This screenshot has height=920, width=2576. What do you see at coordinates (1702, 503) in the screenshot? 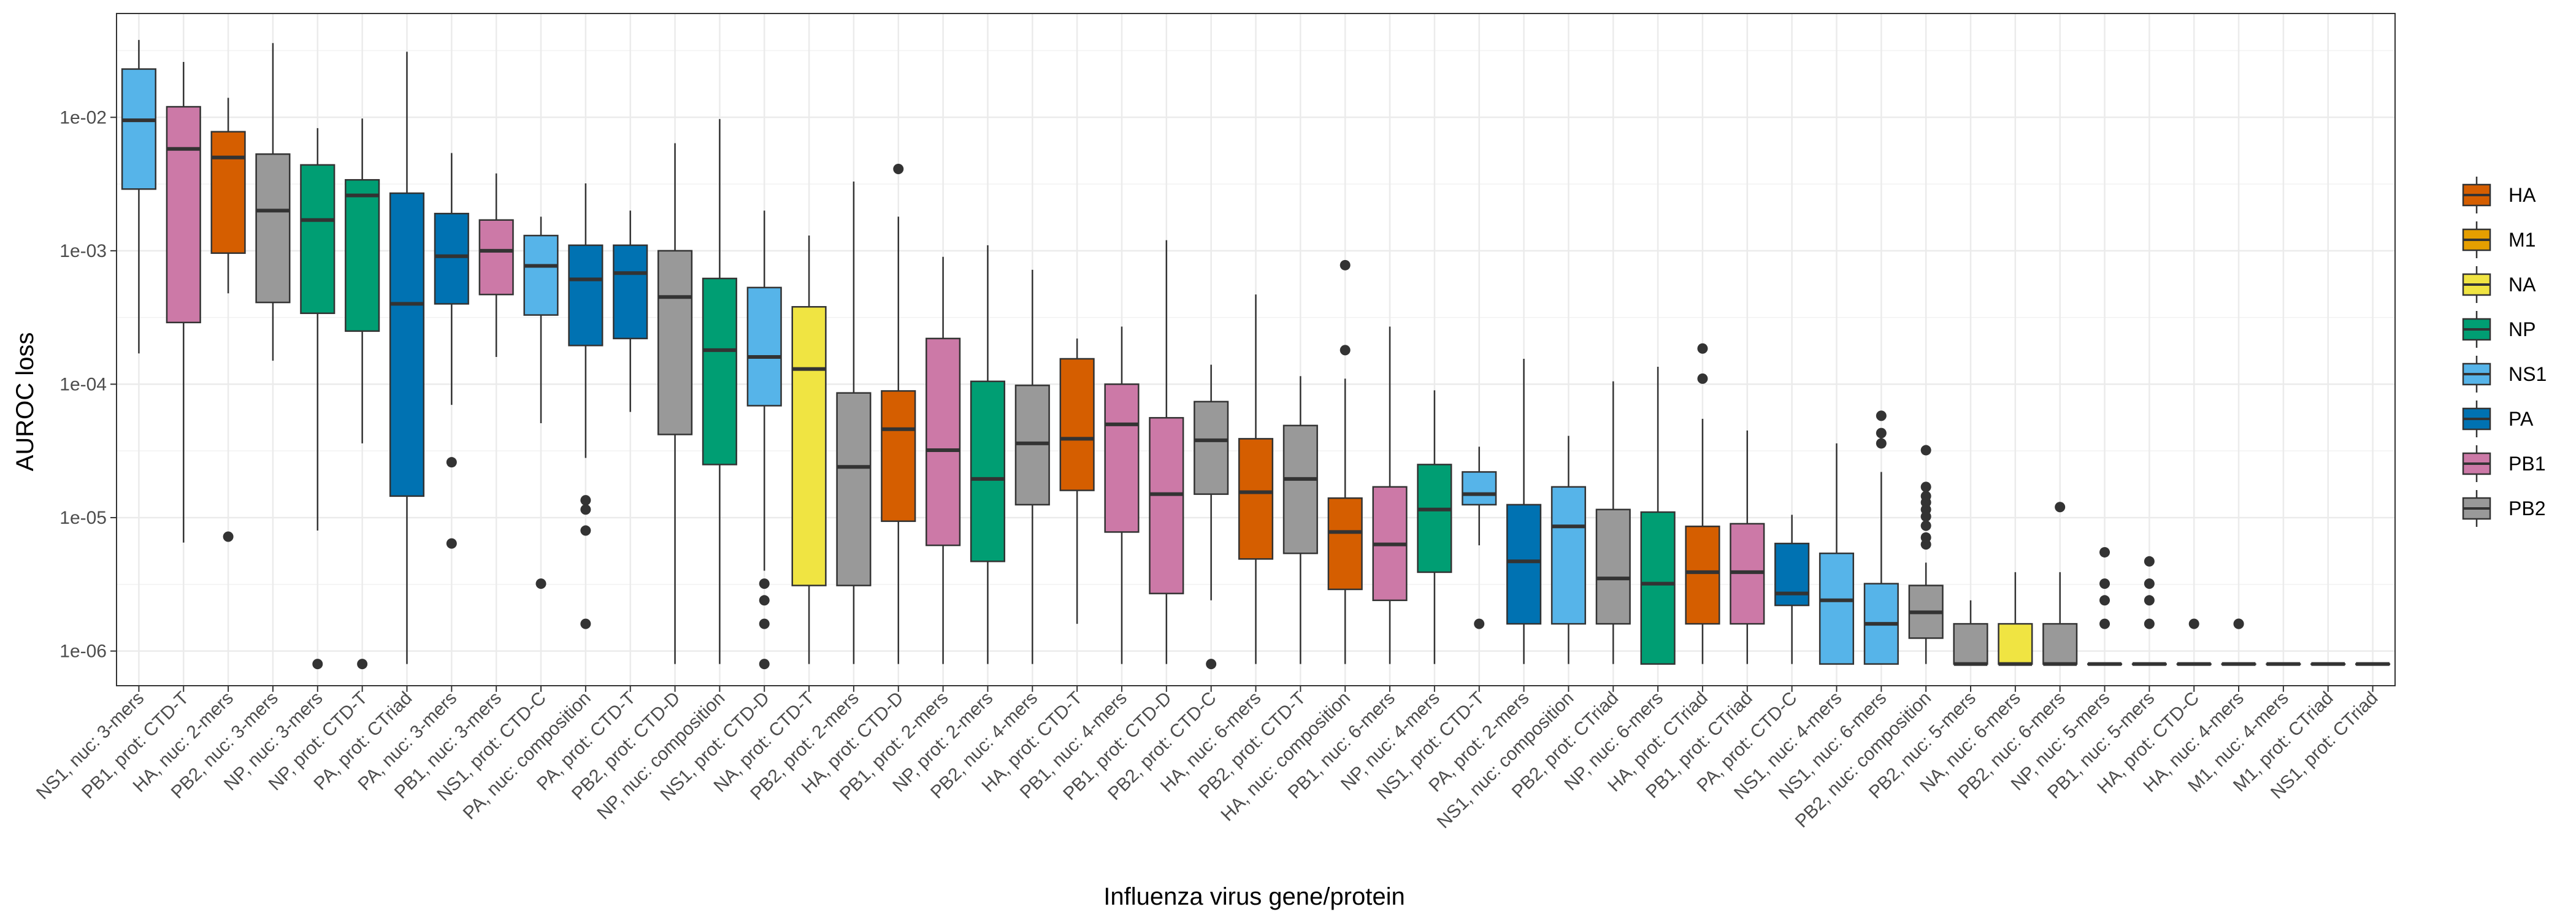
I see `box-ha-prot-ctriad` at bounding box center [1702, 503].